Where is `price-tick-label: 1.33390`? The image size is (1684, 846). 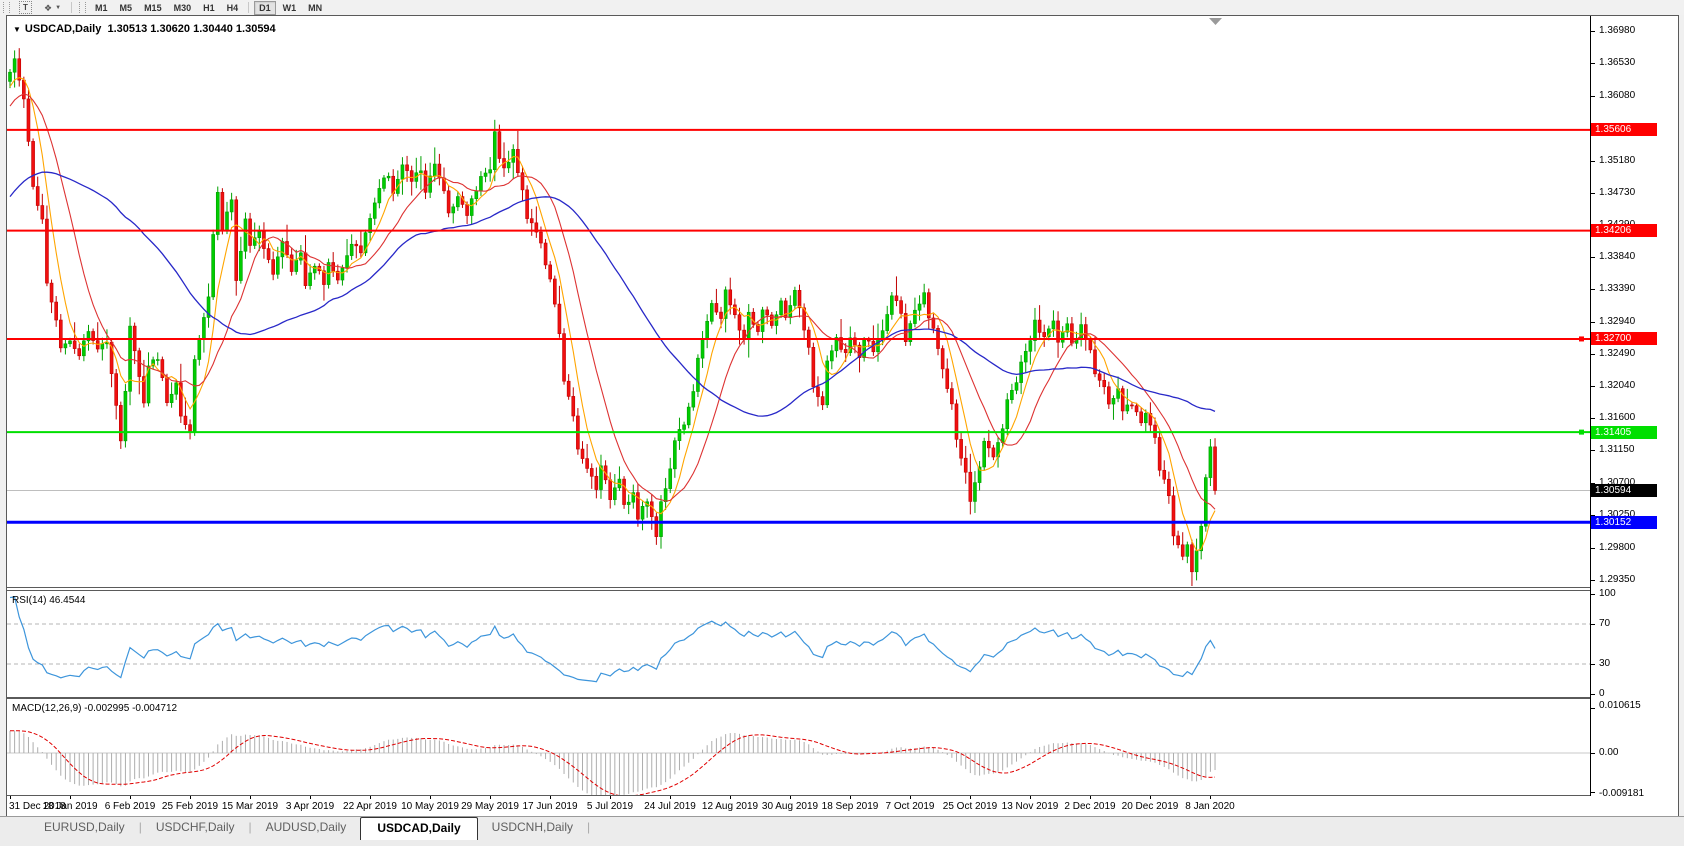 price-tick-label: 1.33390 is located at coordinates (1617, 288).